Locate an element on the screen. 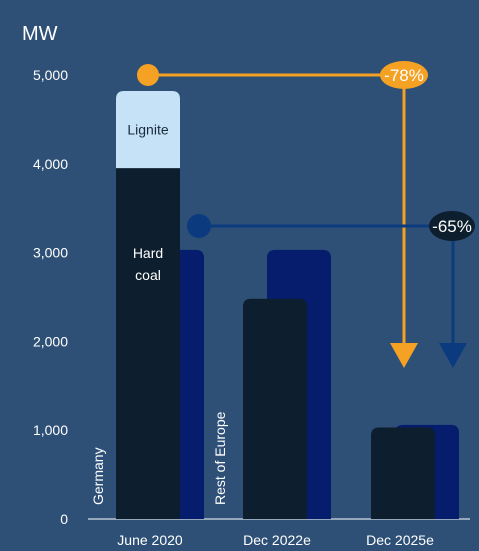 Image resolution: width=479 pixels, height=551 pixels. annotation-label: -78% is located at coordinates (404, 75).